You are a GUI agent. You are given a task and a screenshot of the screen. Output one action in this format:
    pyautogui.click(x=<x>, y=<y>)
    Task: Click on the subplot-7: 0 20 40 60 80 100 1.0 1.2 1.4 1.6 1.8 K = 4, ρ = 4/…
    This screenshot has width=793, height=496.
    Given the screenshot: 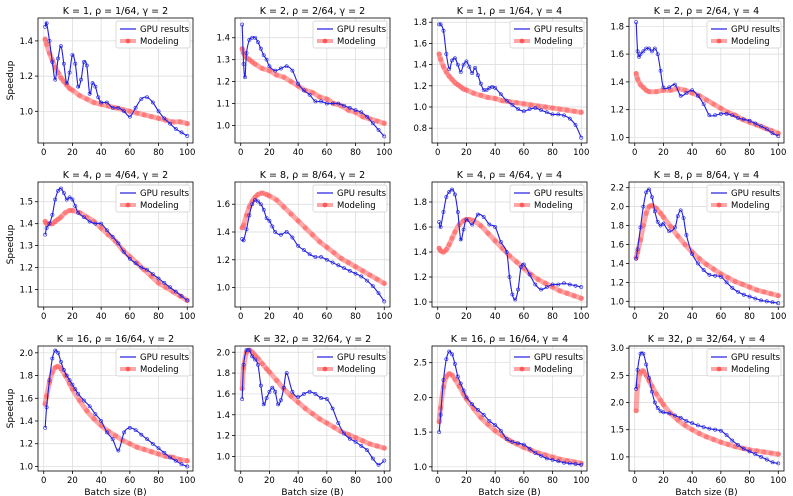 What is the action you would take?
    pyautogui.click(x=501, y=246)
    